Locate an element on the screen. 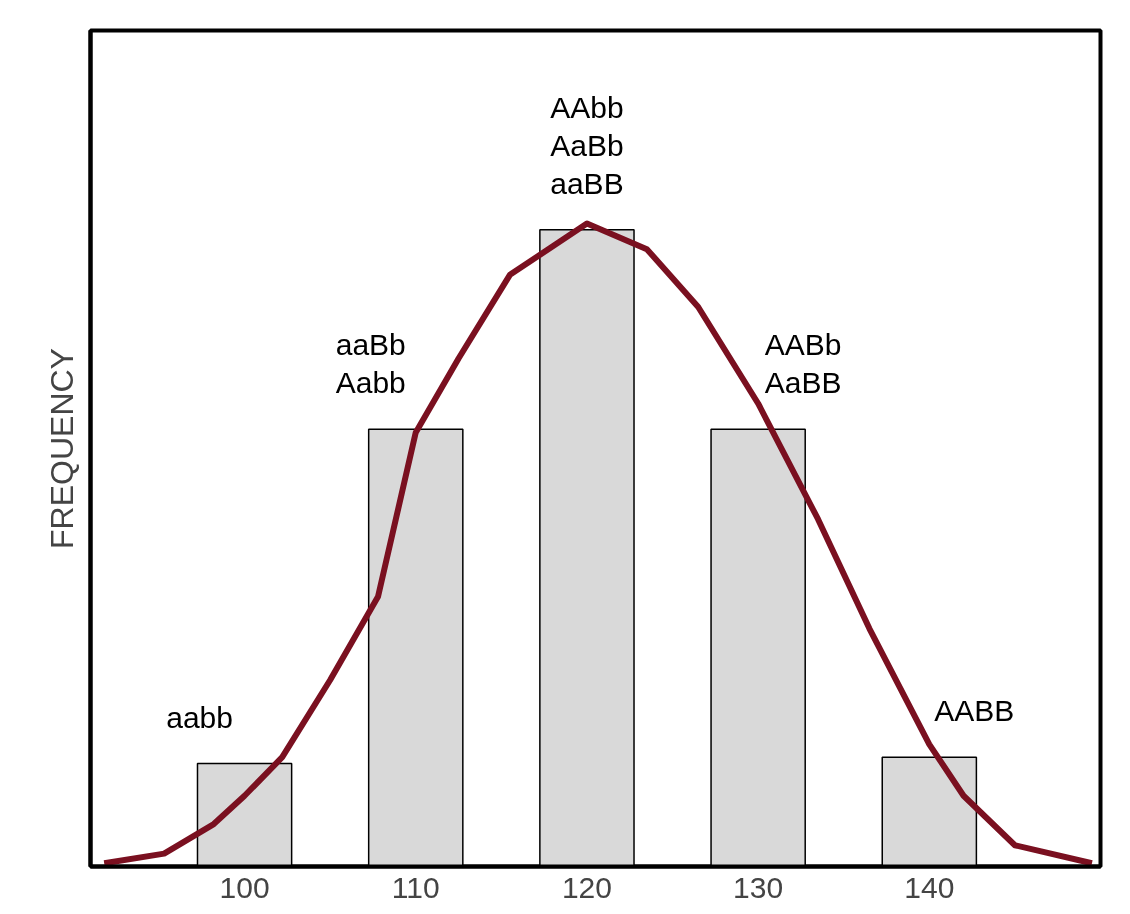 The height and width of the screenshot is (914, 1130). annotation: AABb AaBB is located at coordinates (803, 364).